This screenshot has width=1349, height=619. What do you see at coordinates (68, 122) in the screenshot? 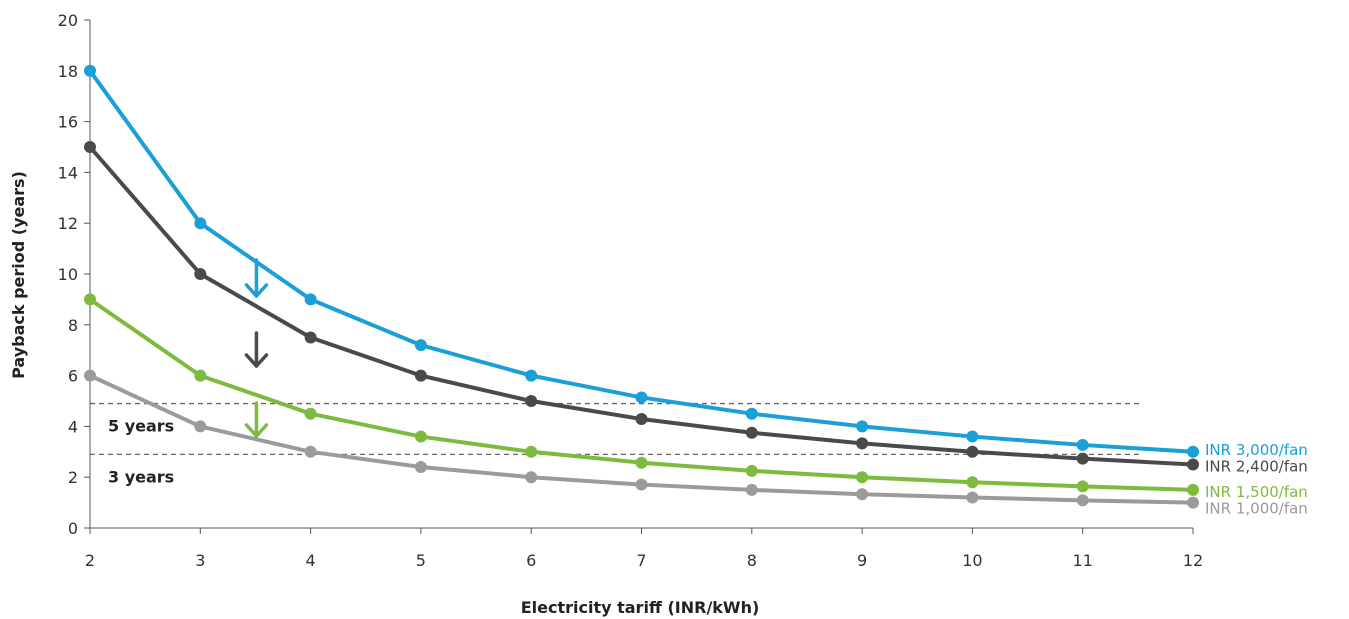
I see `y-tick-label: 16` at bounding box center [68, 122].